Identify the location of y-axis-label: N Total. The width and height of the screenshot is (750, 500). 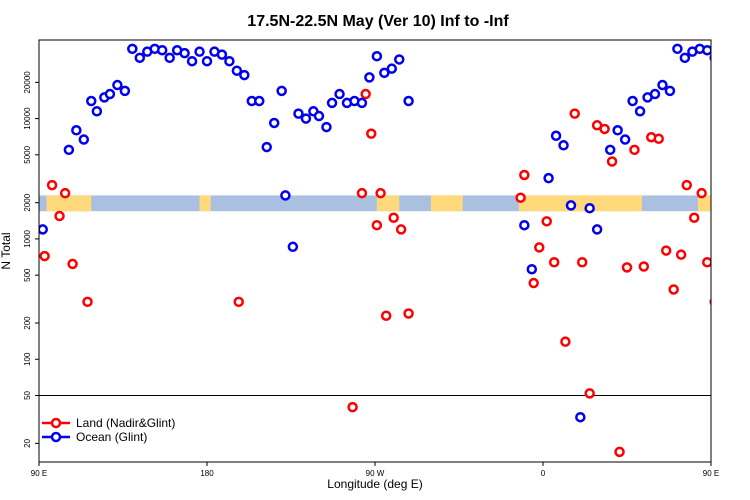
(6, 250).